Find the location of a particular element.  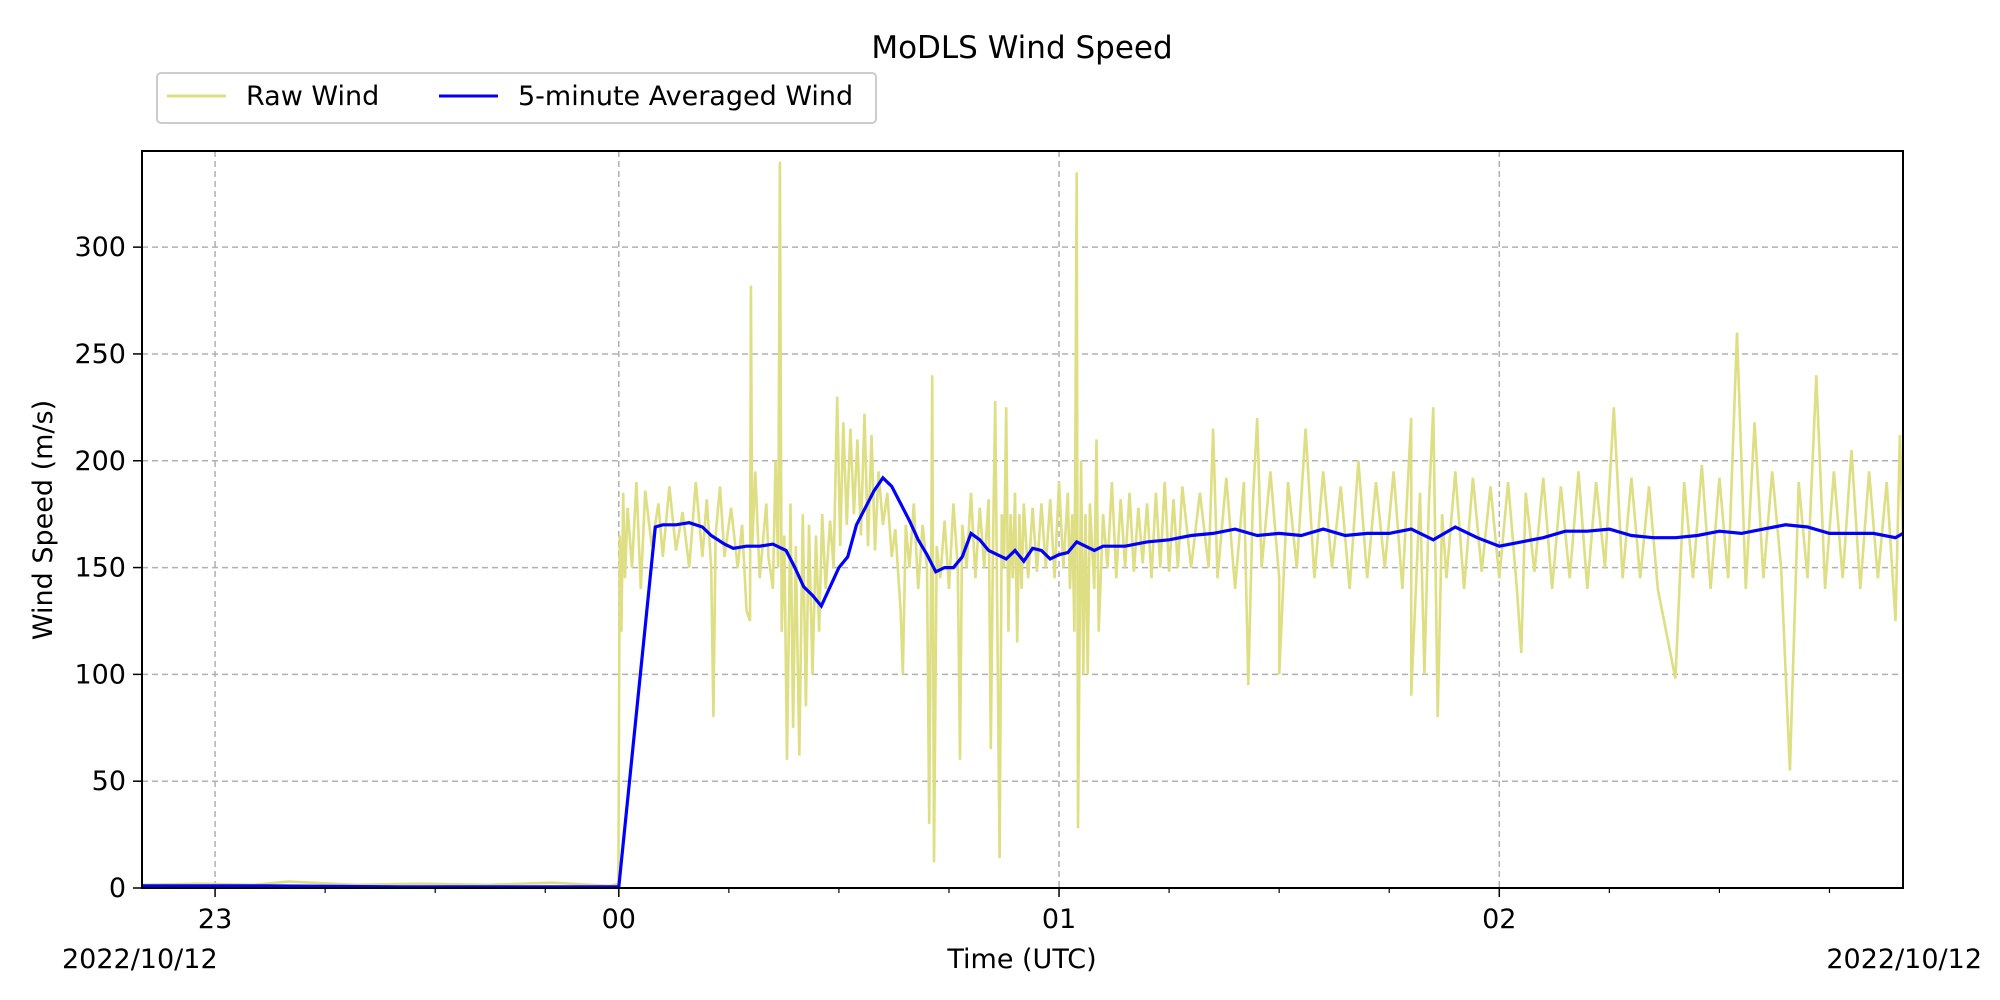

legend-raw-wind-label: Raw Wind is located at coordinates (312, 96).